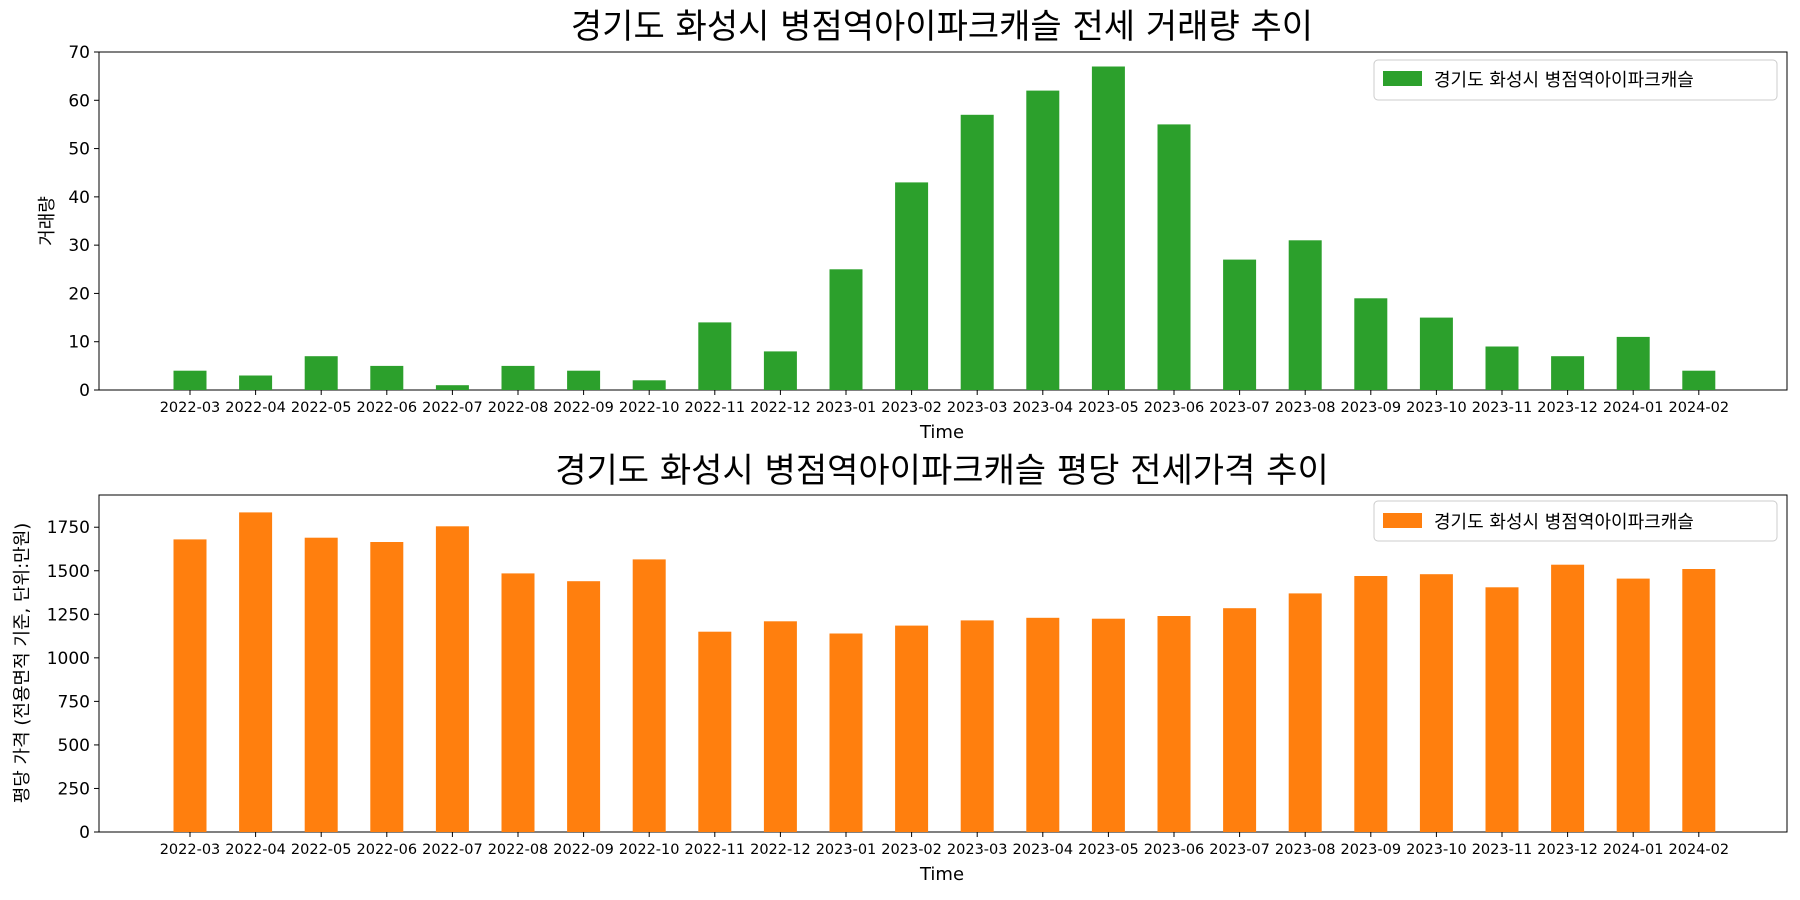 The height and width of the screenshot is (900, 1800). I want to click on chart-1-x-axis-label: Time, so click(941, 432).